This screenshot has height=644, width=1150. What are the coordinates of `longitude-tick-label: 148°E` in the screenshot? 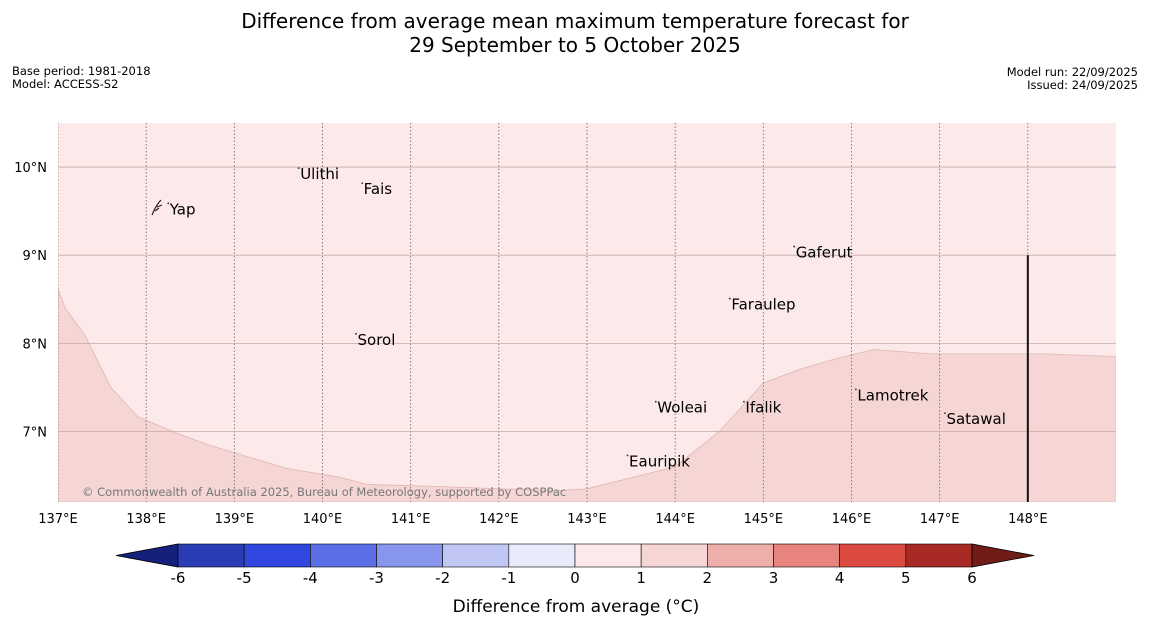 It's located at (1028, 519).